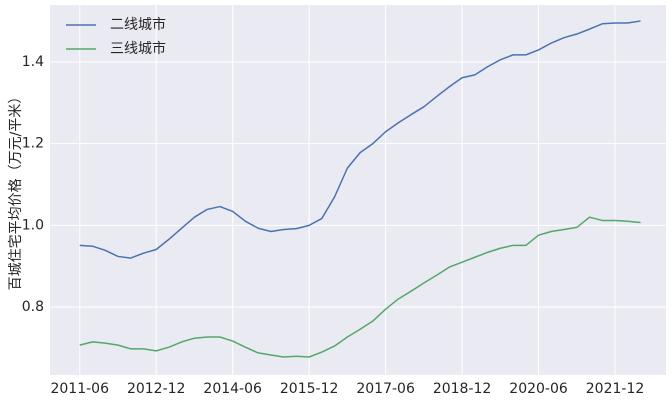 This screenshot has height=402, width=672. What do you see at coordinates (16, 190) in the screenshot?
I see `y-axis-label: 百城住宅平均价格（万元/平米）` at bounding box center [16, 190].